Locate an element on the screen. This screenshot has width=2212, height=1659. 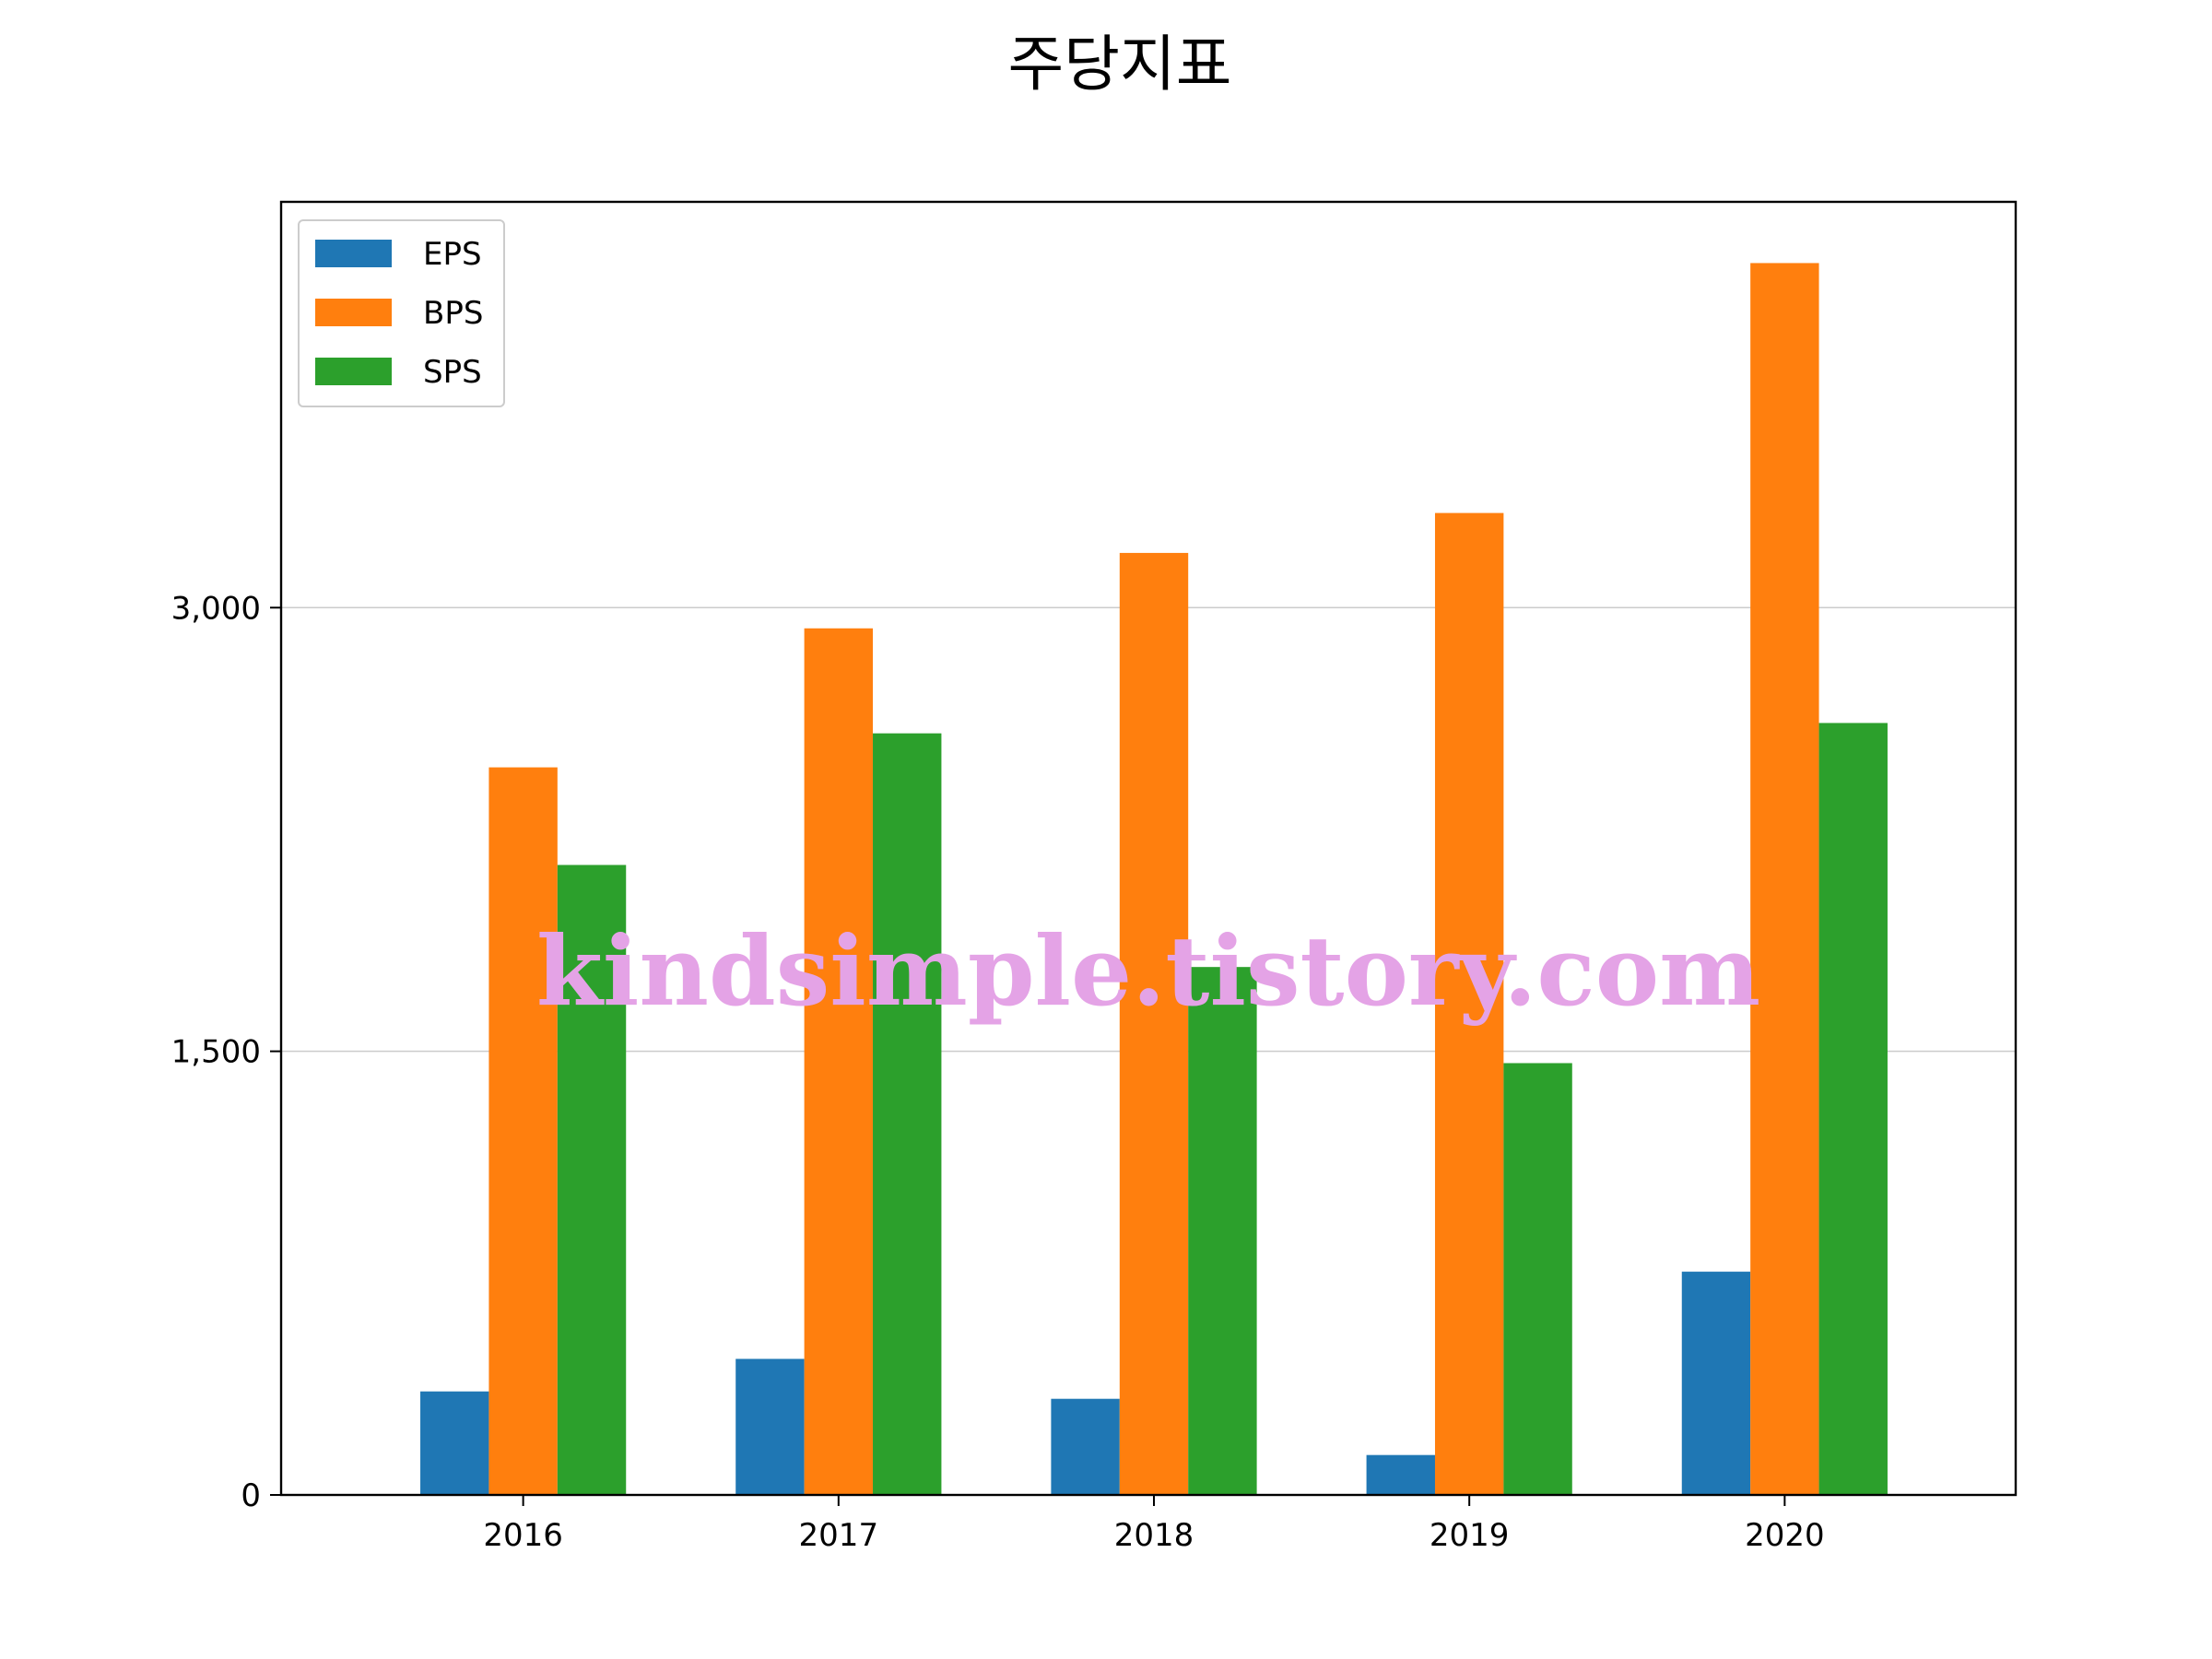
bar-eps-2016 is located at coordinates (454, 1443).